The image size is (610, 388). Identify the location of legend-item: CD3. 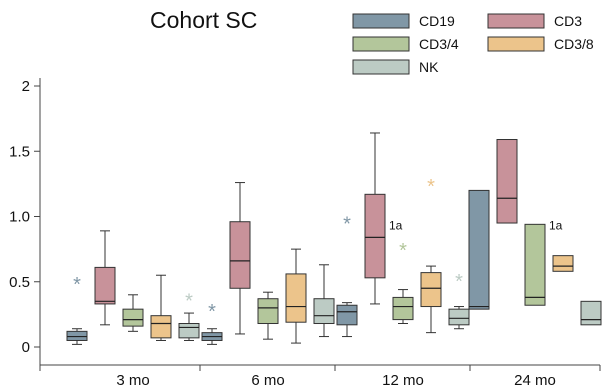
(534, 21).